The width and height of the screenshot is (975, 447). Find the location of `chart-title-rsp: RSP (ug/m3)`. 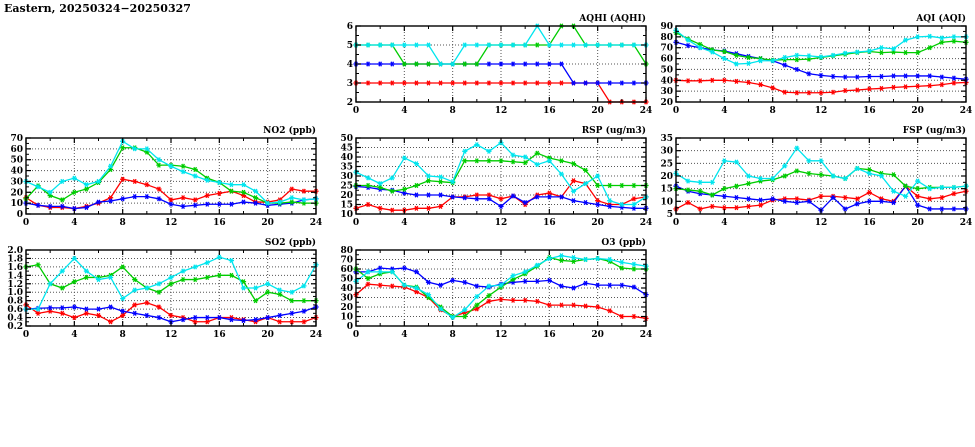

chart-title-rsp: RSP (ug/m3) is located at coordinates (614, 130).